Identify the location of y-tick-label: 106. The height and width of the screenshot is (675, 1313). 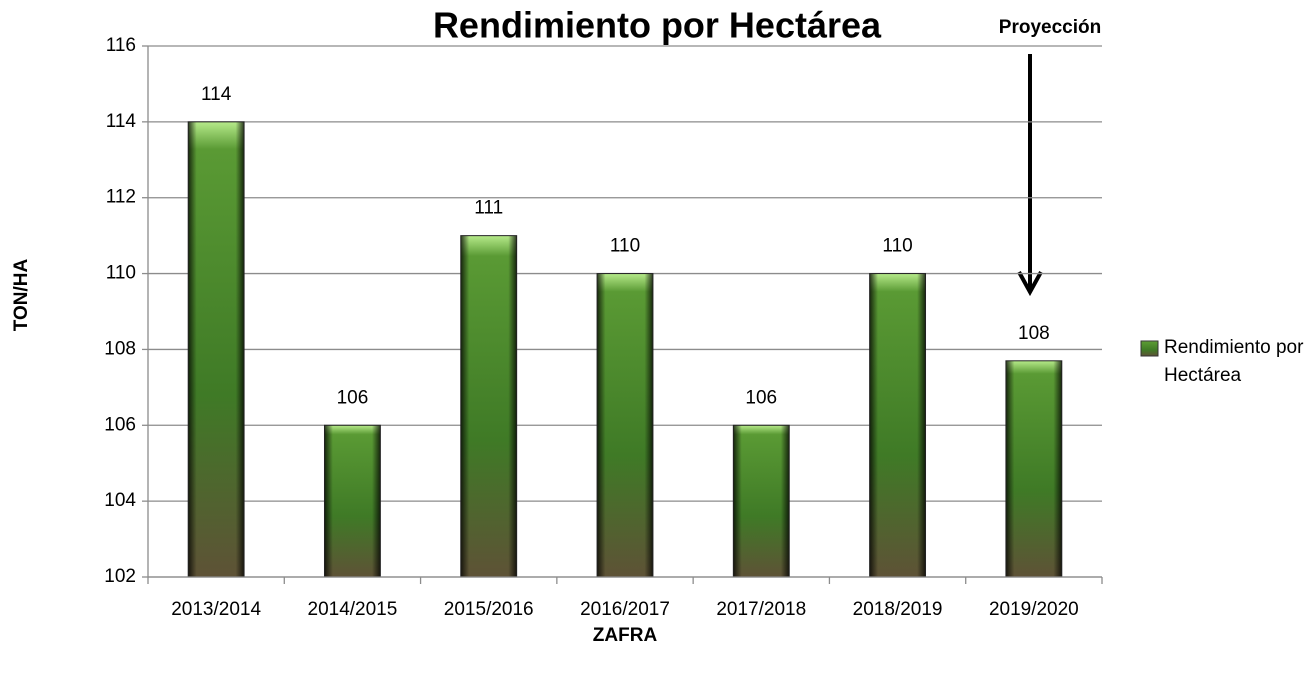
(120, 424).